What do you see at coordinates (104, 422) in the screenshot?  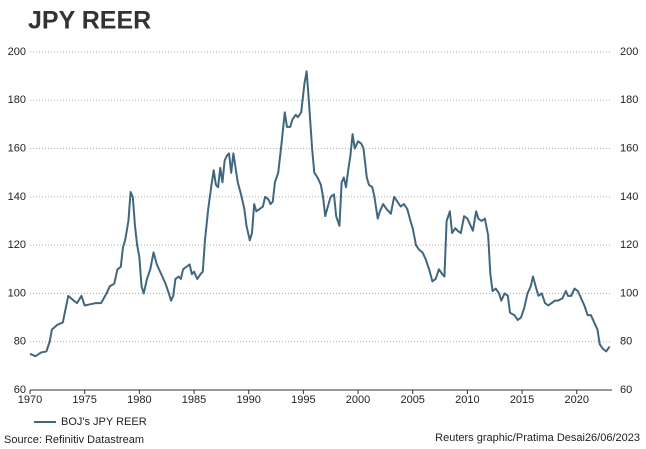 I see `legend-label: BOJ's JPY REER` at bounding box center [104, 422].